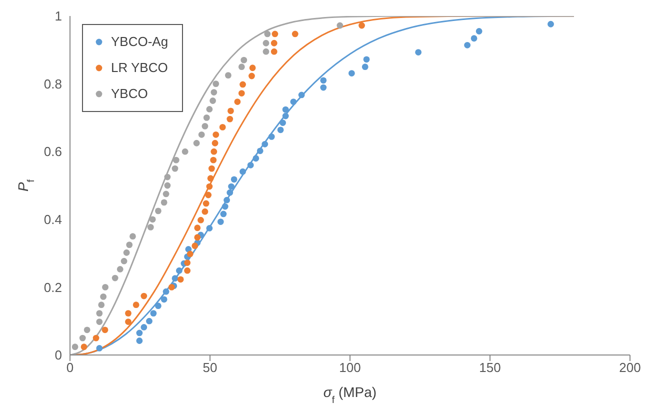 The width and height of the screenshot is (646, 415). Describe the element at coordinates (630, 368) in the screenshot. I see `x-tick-label: 200` at that location.